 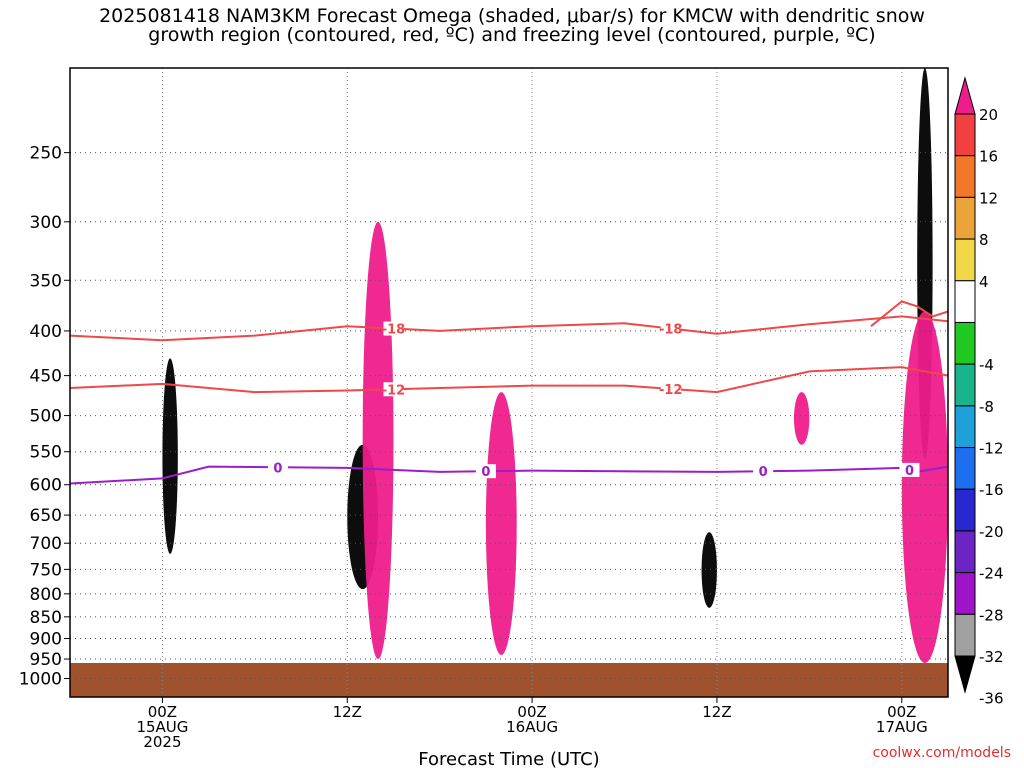 I want to click on y-tick-label: 500, so click(x=46, y=417).